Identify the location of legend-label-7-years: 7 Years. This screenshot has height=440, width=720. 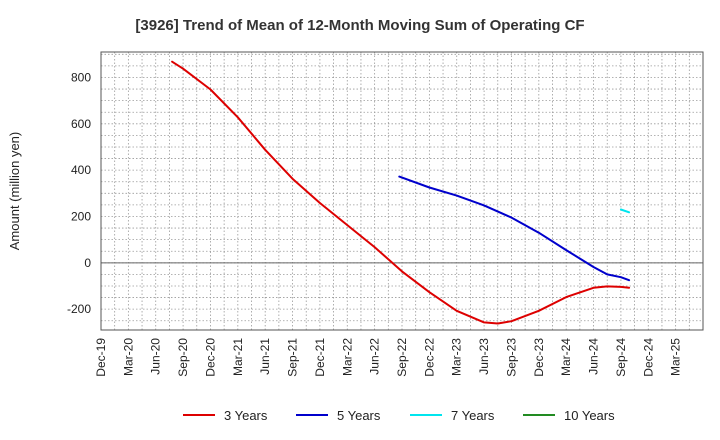
(473, 415).